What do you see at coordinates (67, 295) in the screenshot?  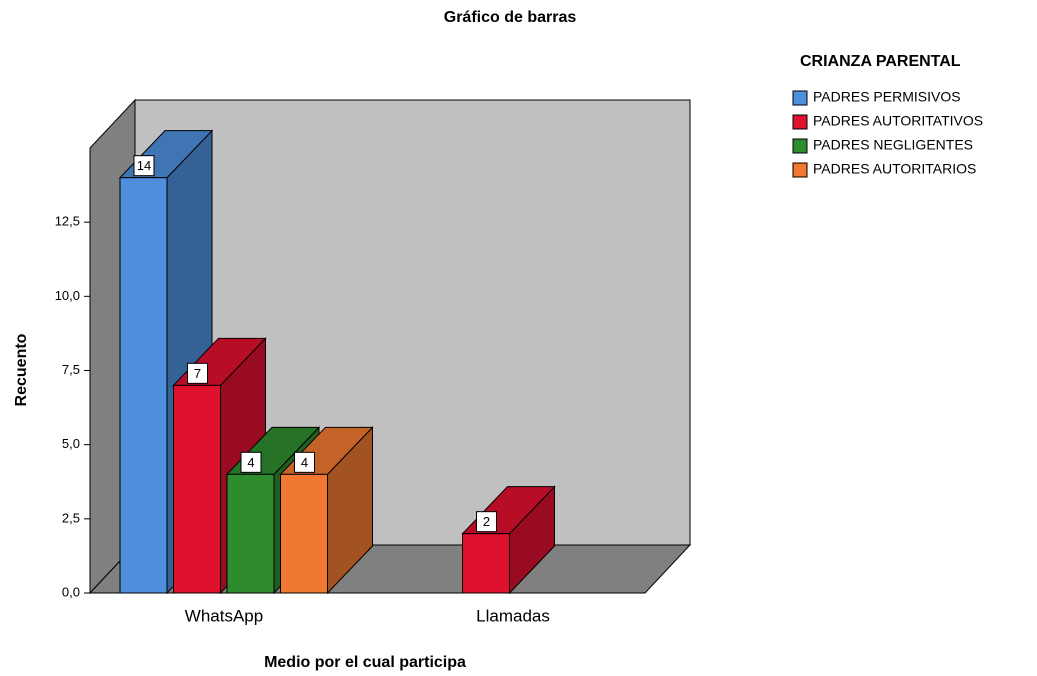 I see `y-tick-label: 10,0` at bounding box center [67, 295].